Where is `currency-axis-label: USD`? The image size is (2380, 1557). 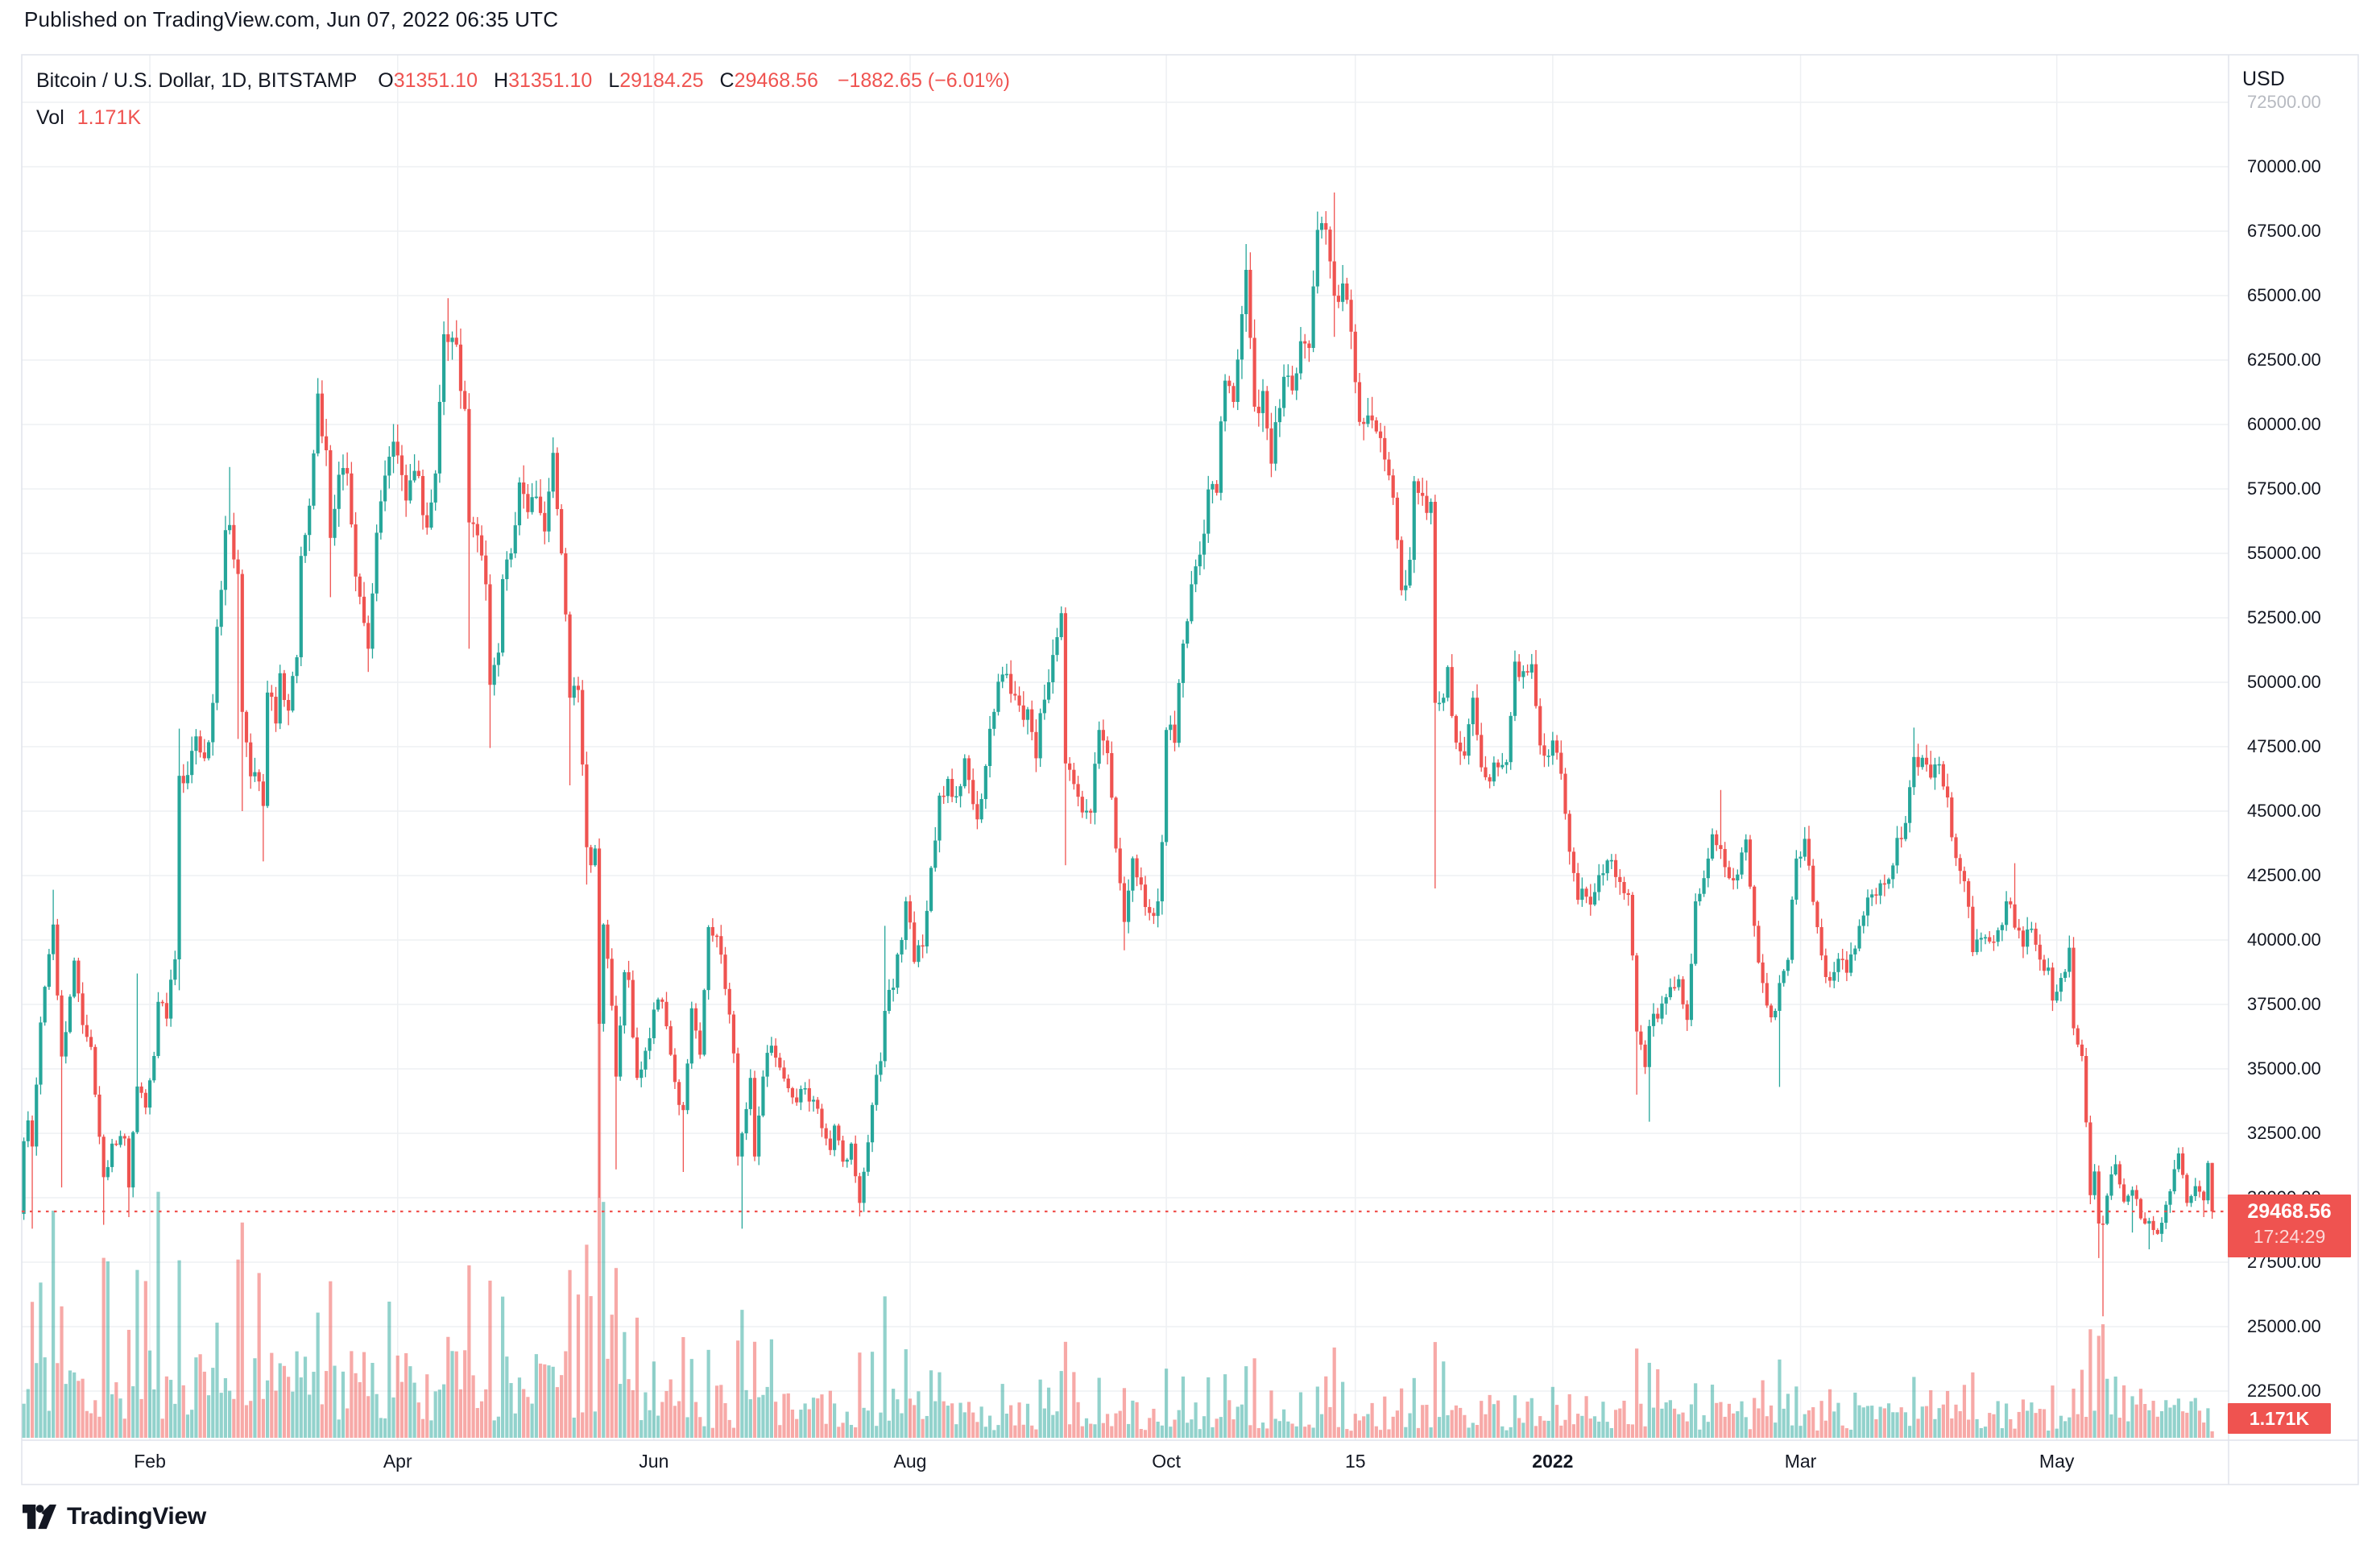
currency-axis-label: USD is located at coordinates (2265, 80).